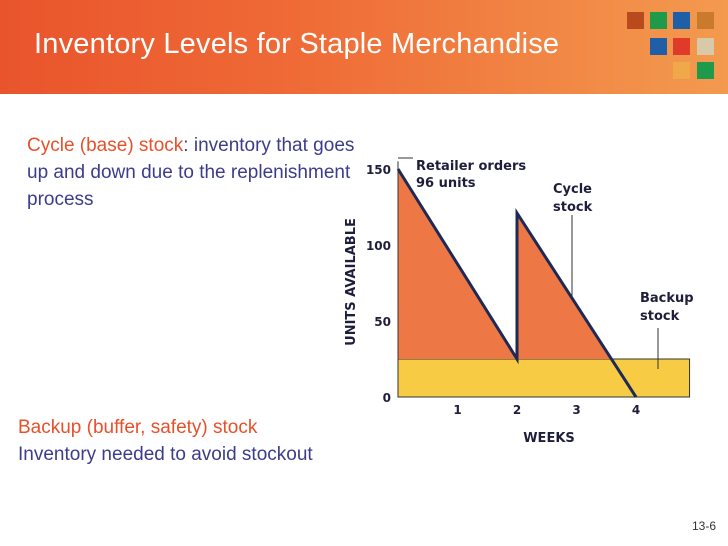 This screenshot has height=546, width=728. What do you see at coordinates (471, 175) in the screenshot?
I see `retailer-orders-annotation: Retailer orders 96 units` at bounding box center [471, 175].